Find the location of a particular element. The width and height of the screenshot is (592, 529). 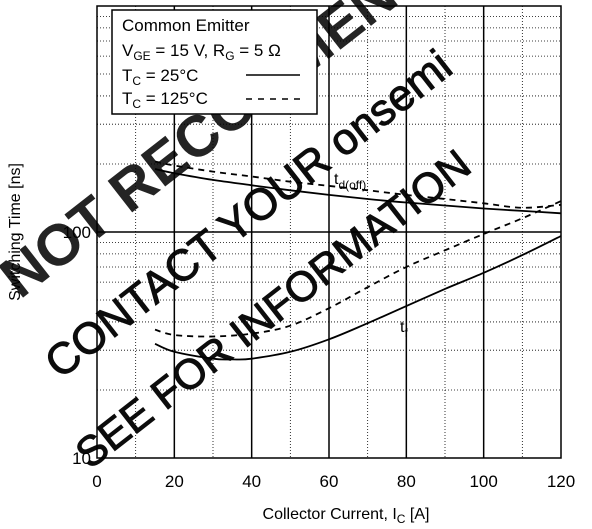

x-tick-label: 120 is located at coordinates (561, 481).